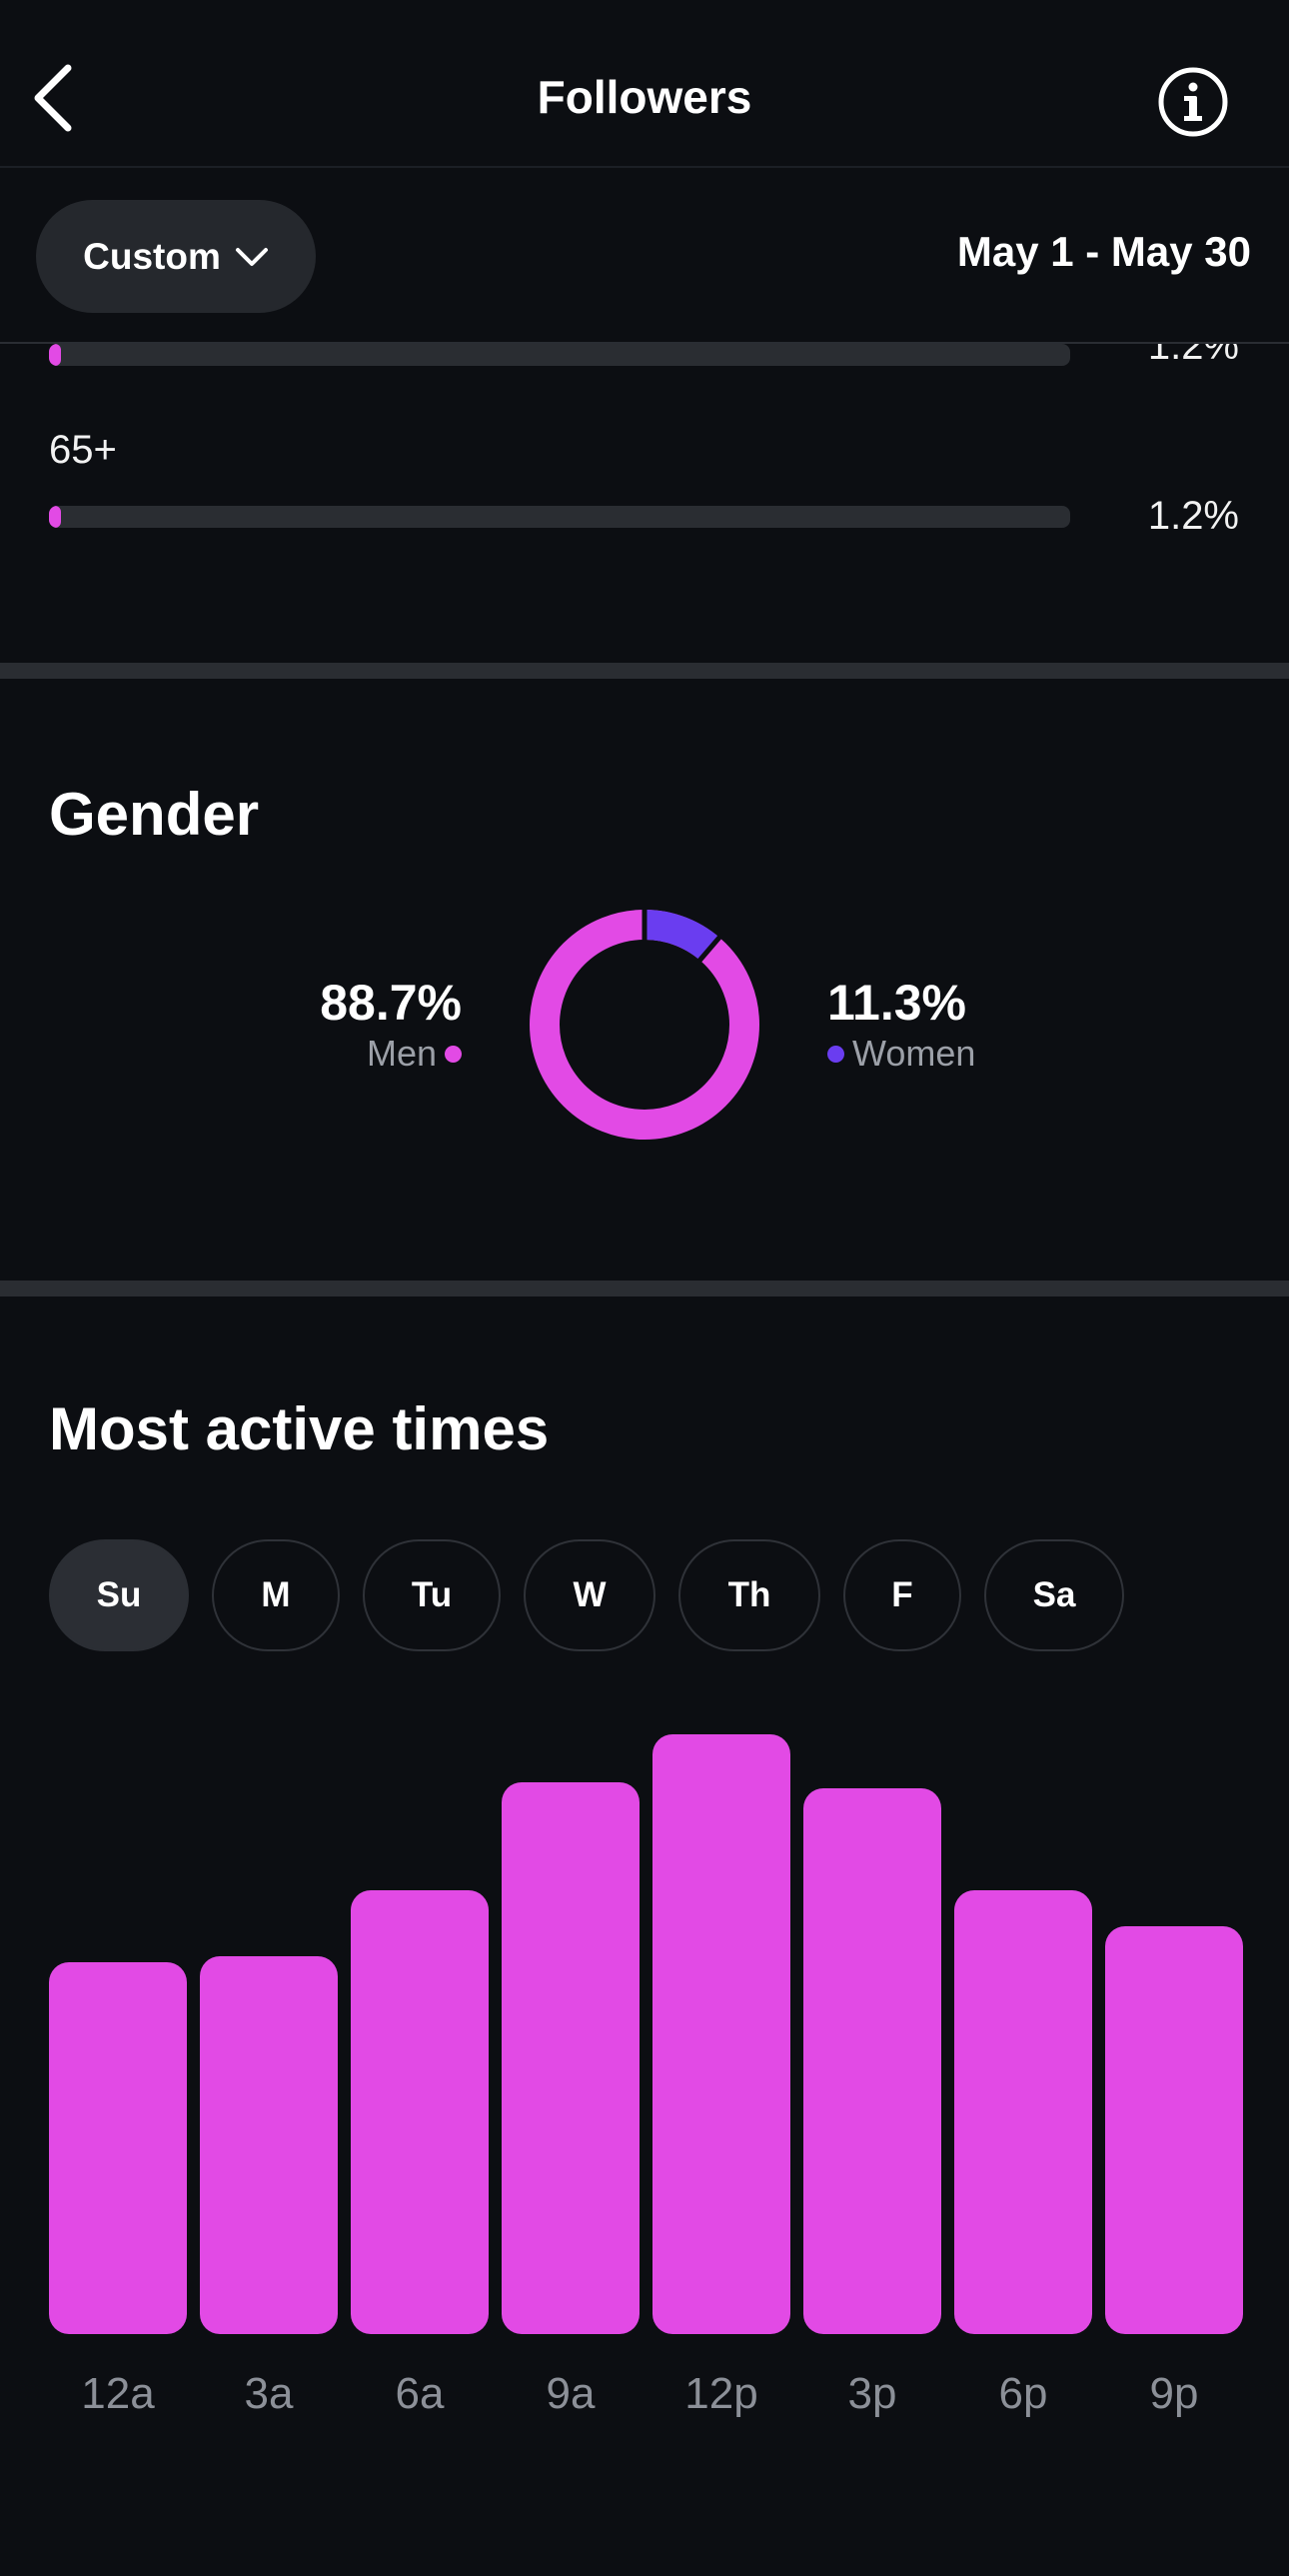 Image resolution: width=1289 pixels, height=2576 pixels. What do you see at coordinates (1023, 2112) in the screenshot?
I see `bar-6p` at bounding box center [1023, 2112].